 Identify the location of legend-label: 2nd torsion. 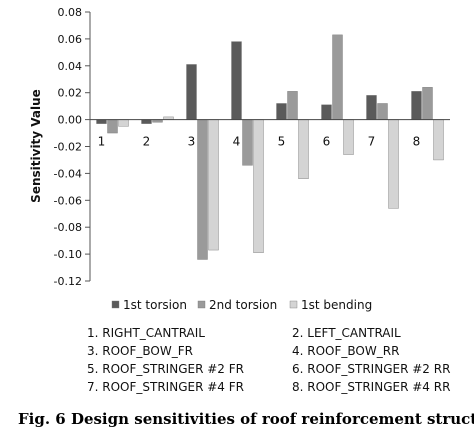
(243, 305).